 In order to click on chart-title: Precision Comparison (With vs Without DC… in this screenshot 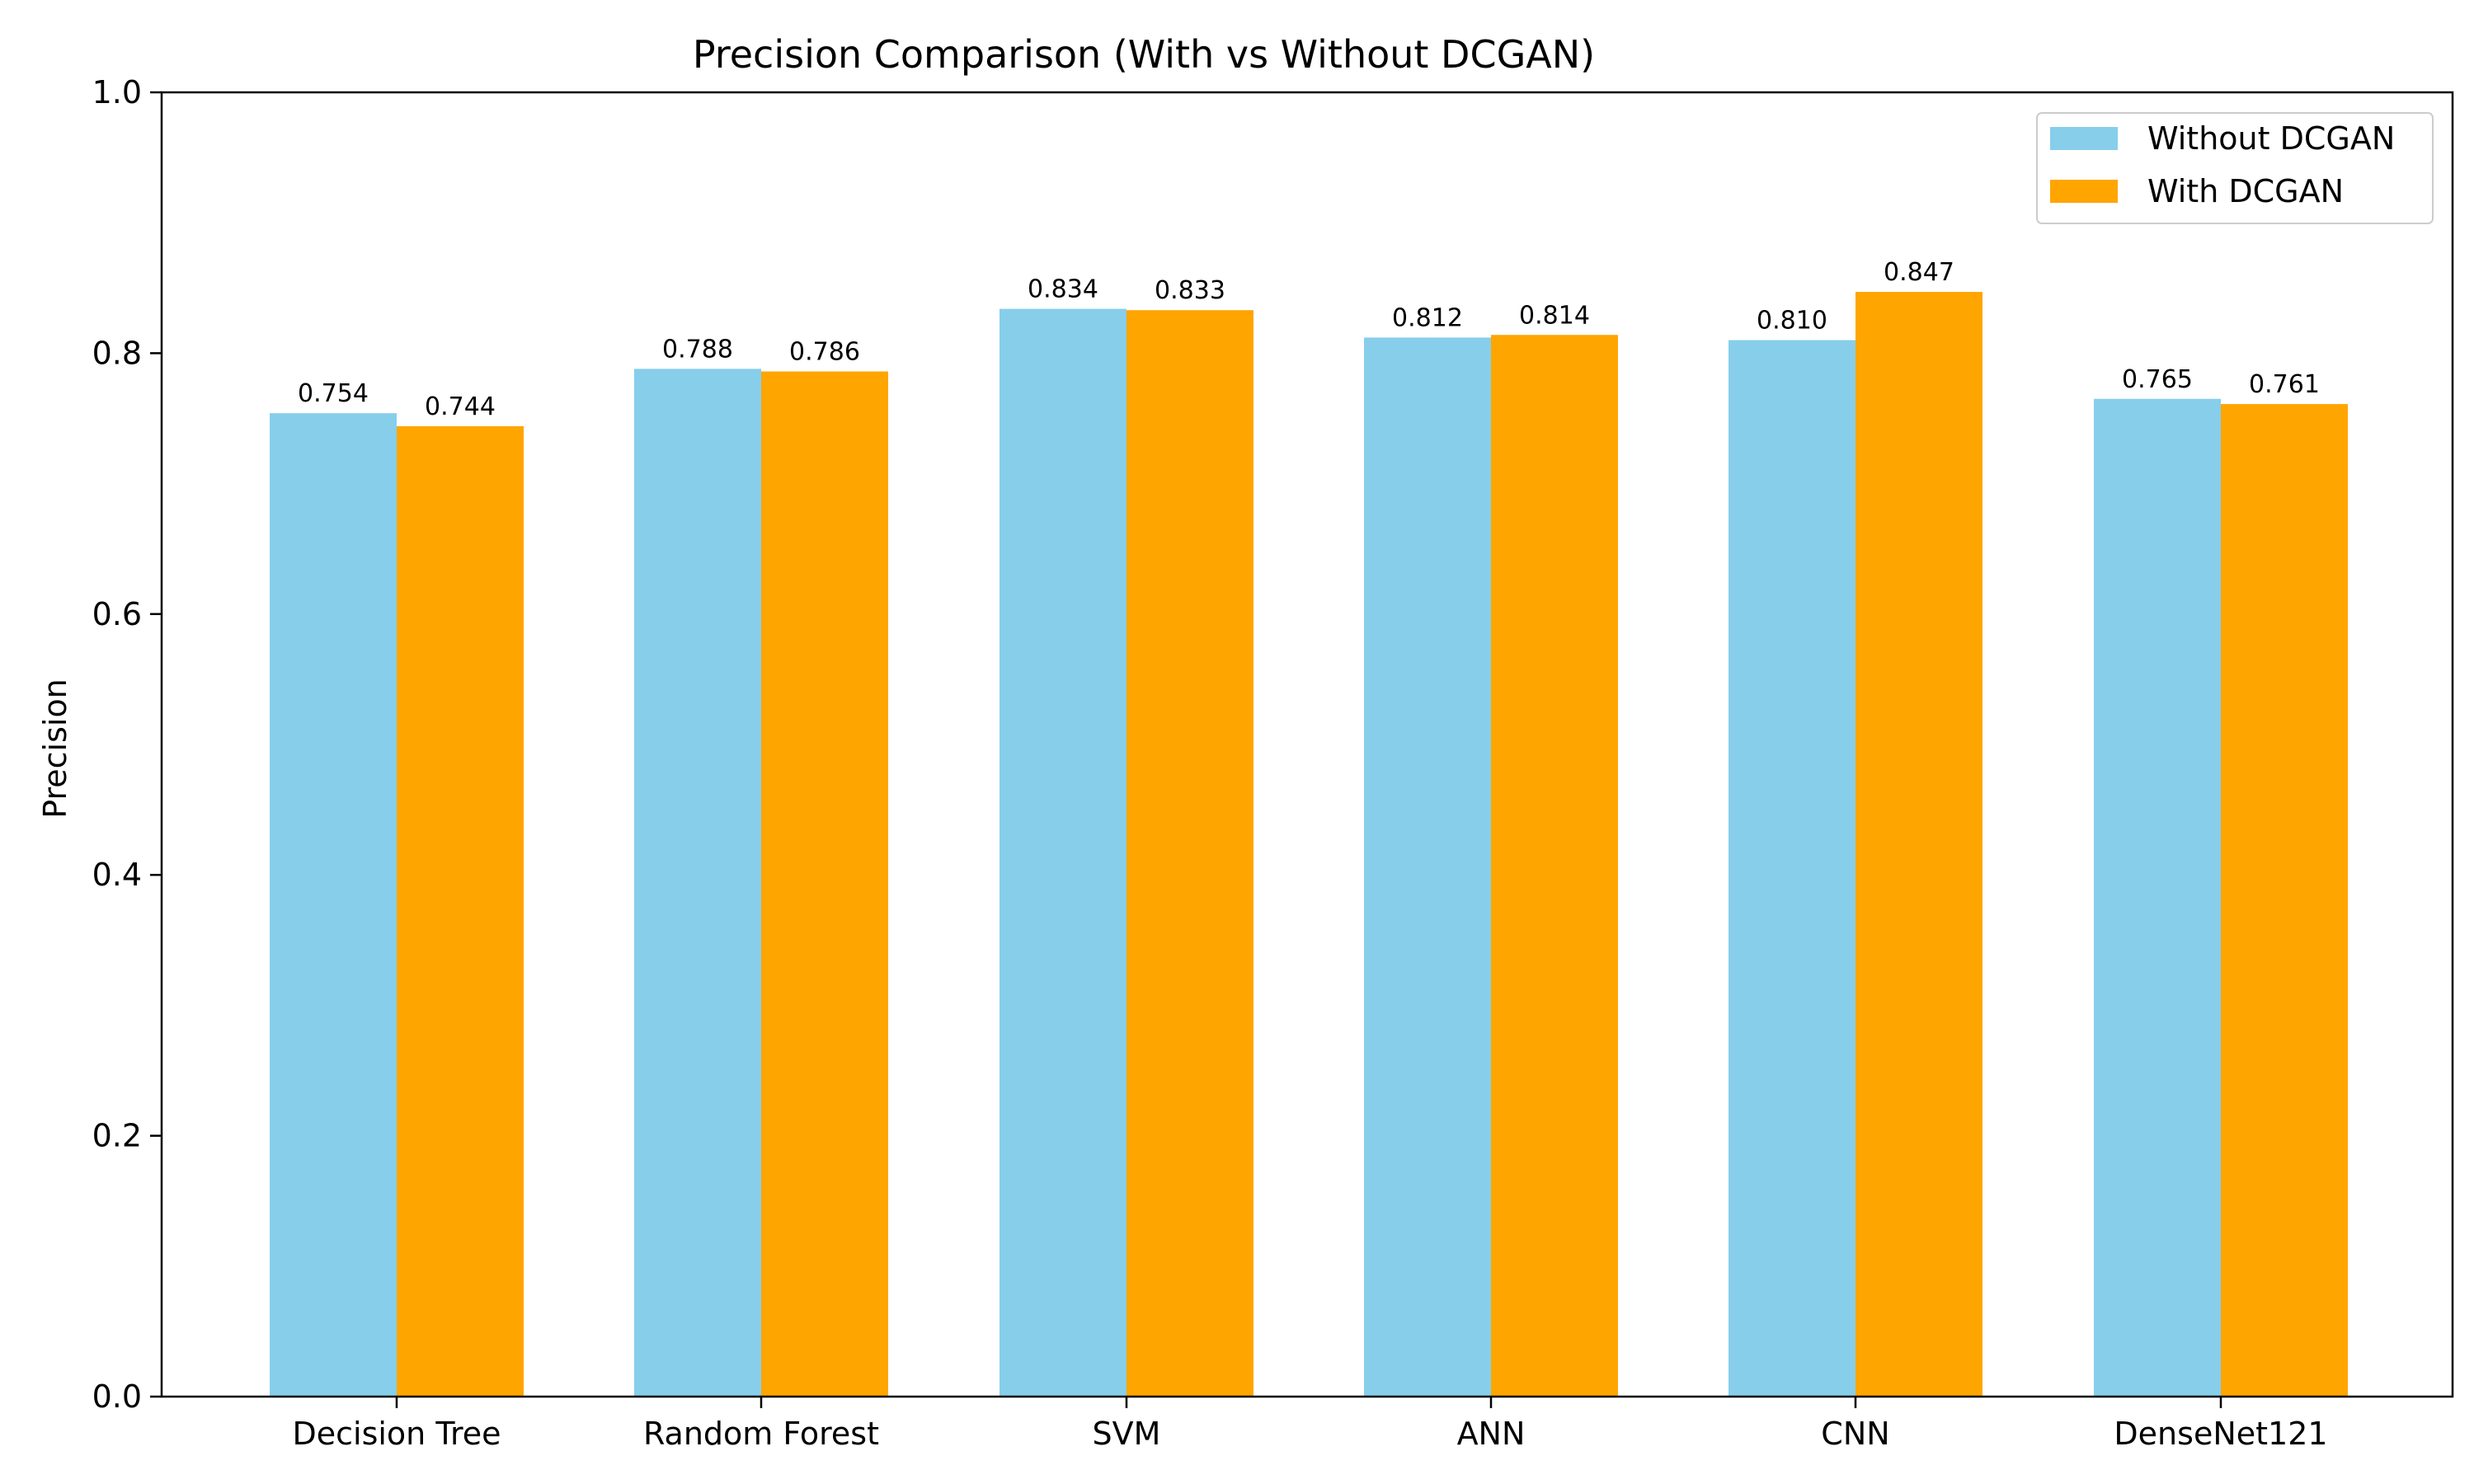, I will do `click(1144, 54)`.